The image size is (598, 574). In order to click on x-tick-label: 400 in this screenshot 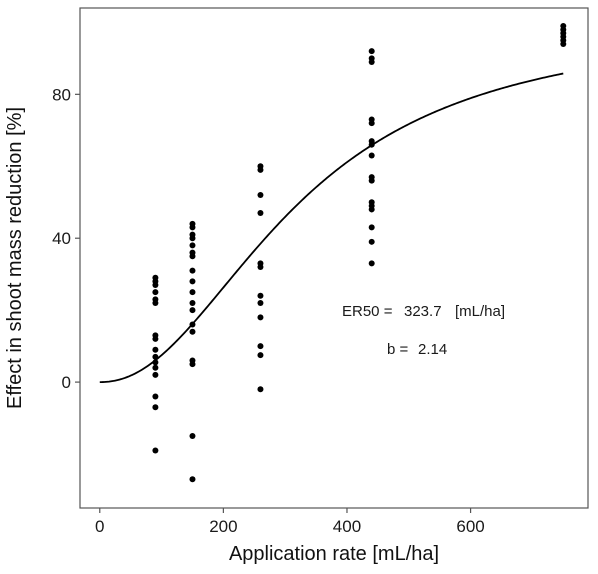, I will do `click(347, 526)`.